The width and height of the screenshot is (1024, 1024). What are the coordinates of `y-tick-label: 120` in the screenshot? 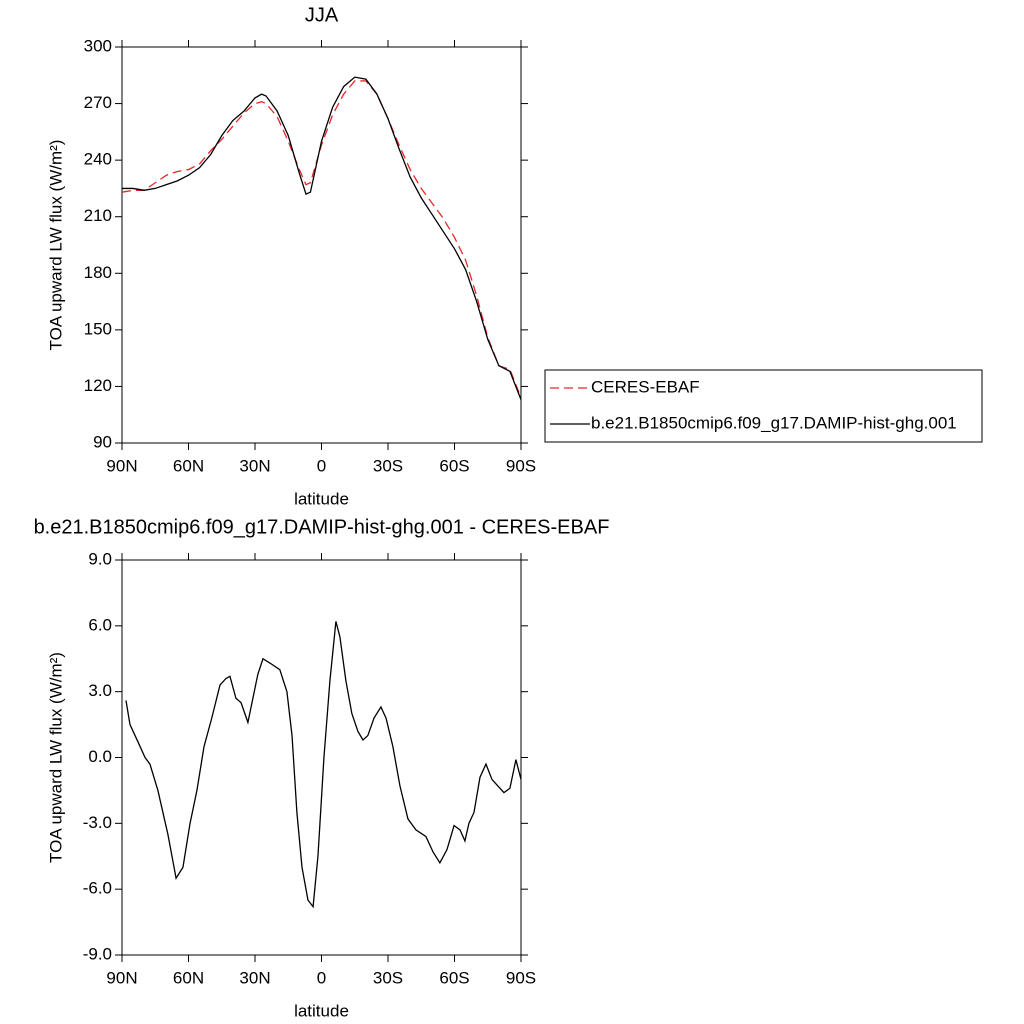 It's located at (98, 385).